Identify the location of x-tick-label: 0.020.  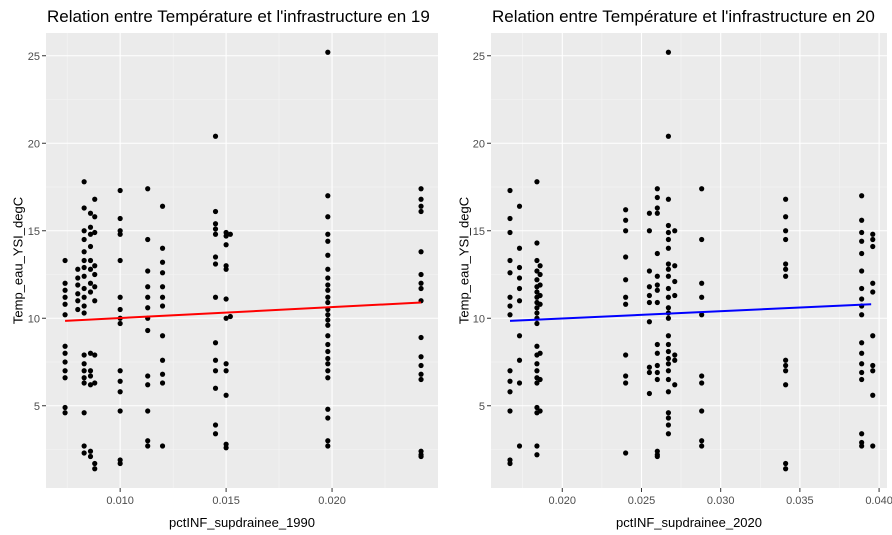
(332, 501).